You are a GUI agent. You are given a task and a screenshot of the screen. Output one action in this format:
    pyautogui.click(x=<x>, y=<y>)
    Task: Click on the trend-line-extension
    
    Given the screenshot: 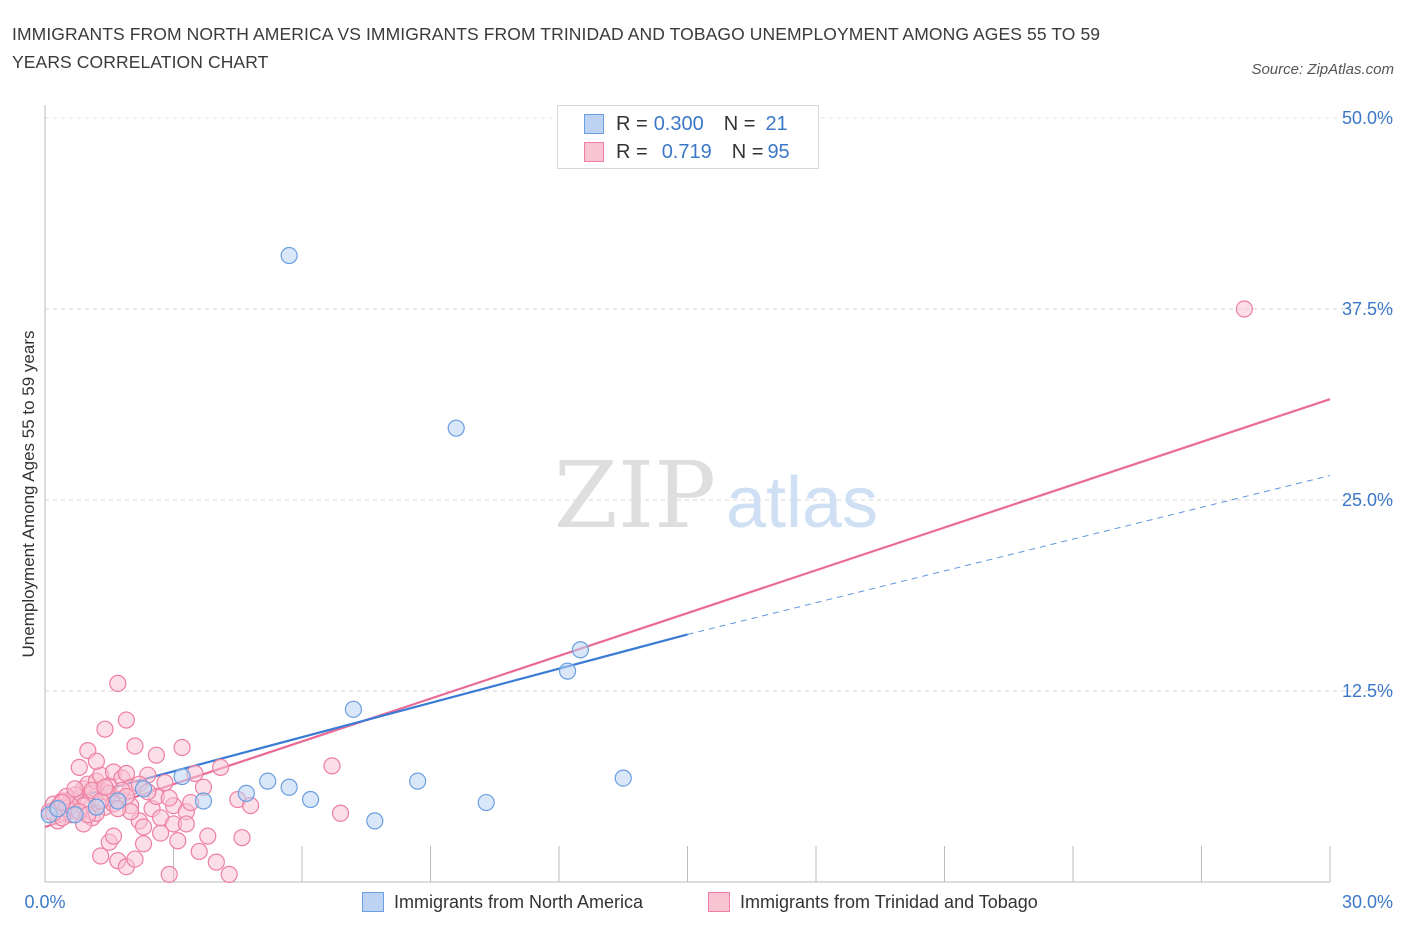 What is the action you would take?
    pyautogui.click(x=1009, y=555)
    